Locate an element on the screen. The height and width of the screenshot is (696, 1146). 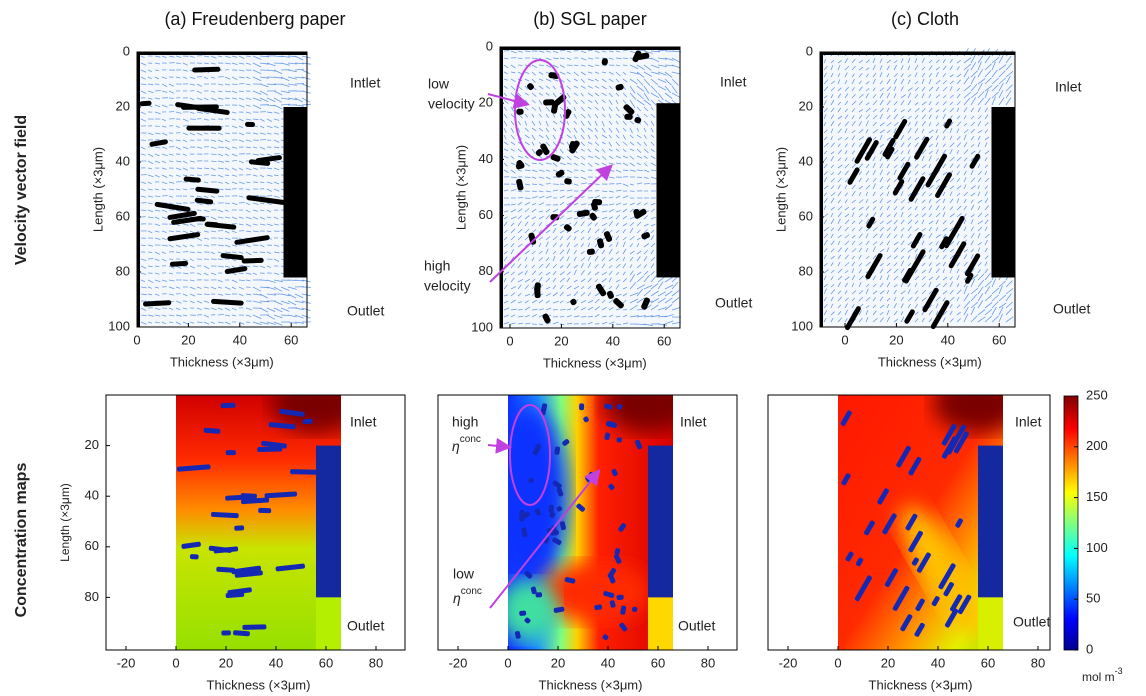
concentration-map is located at coordinates (920, 522).